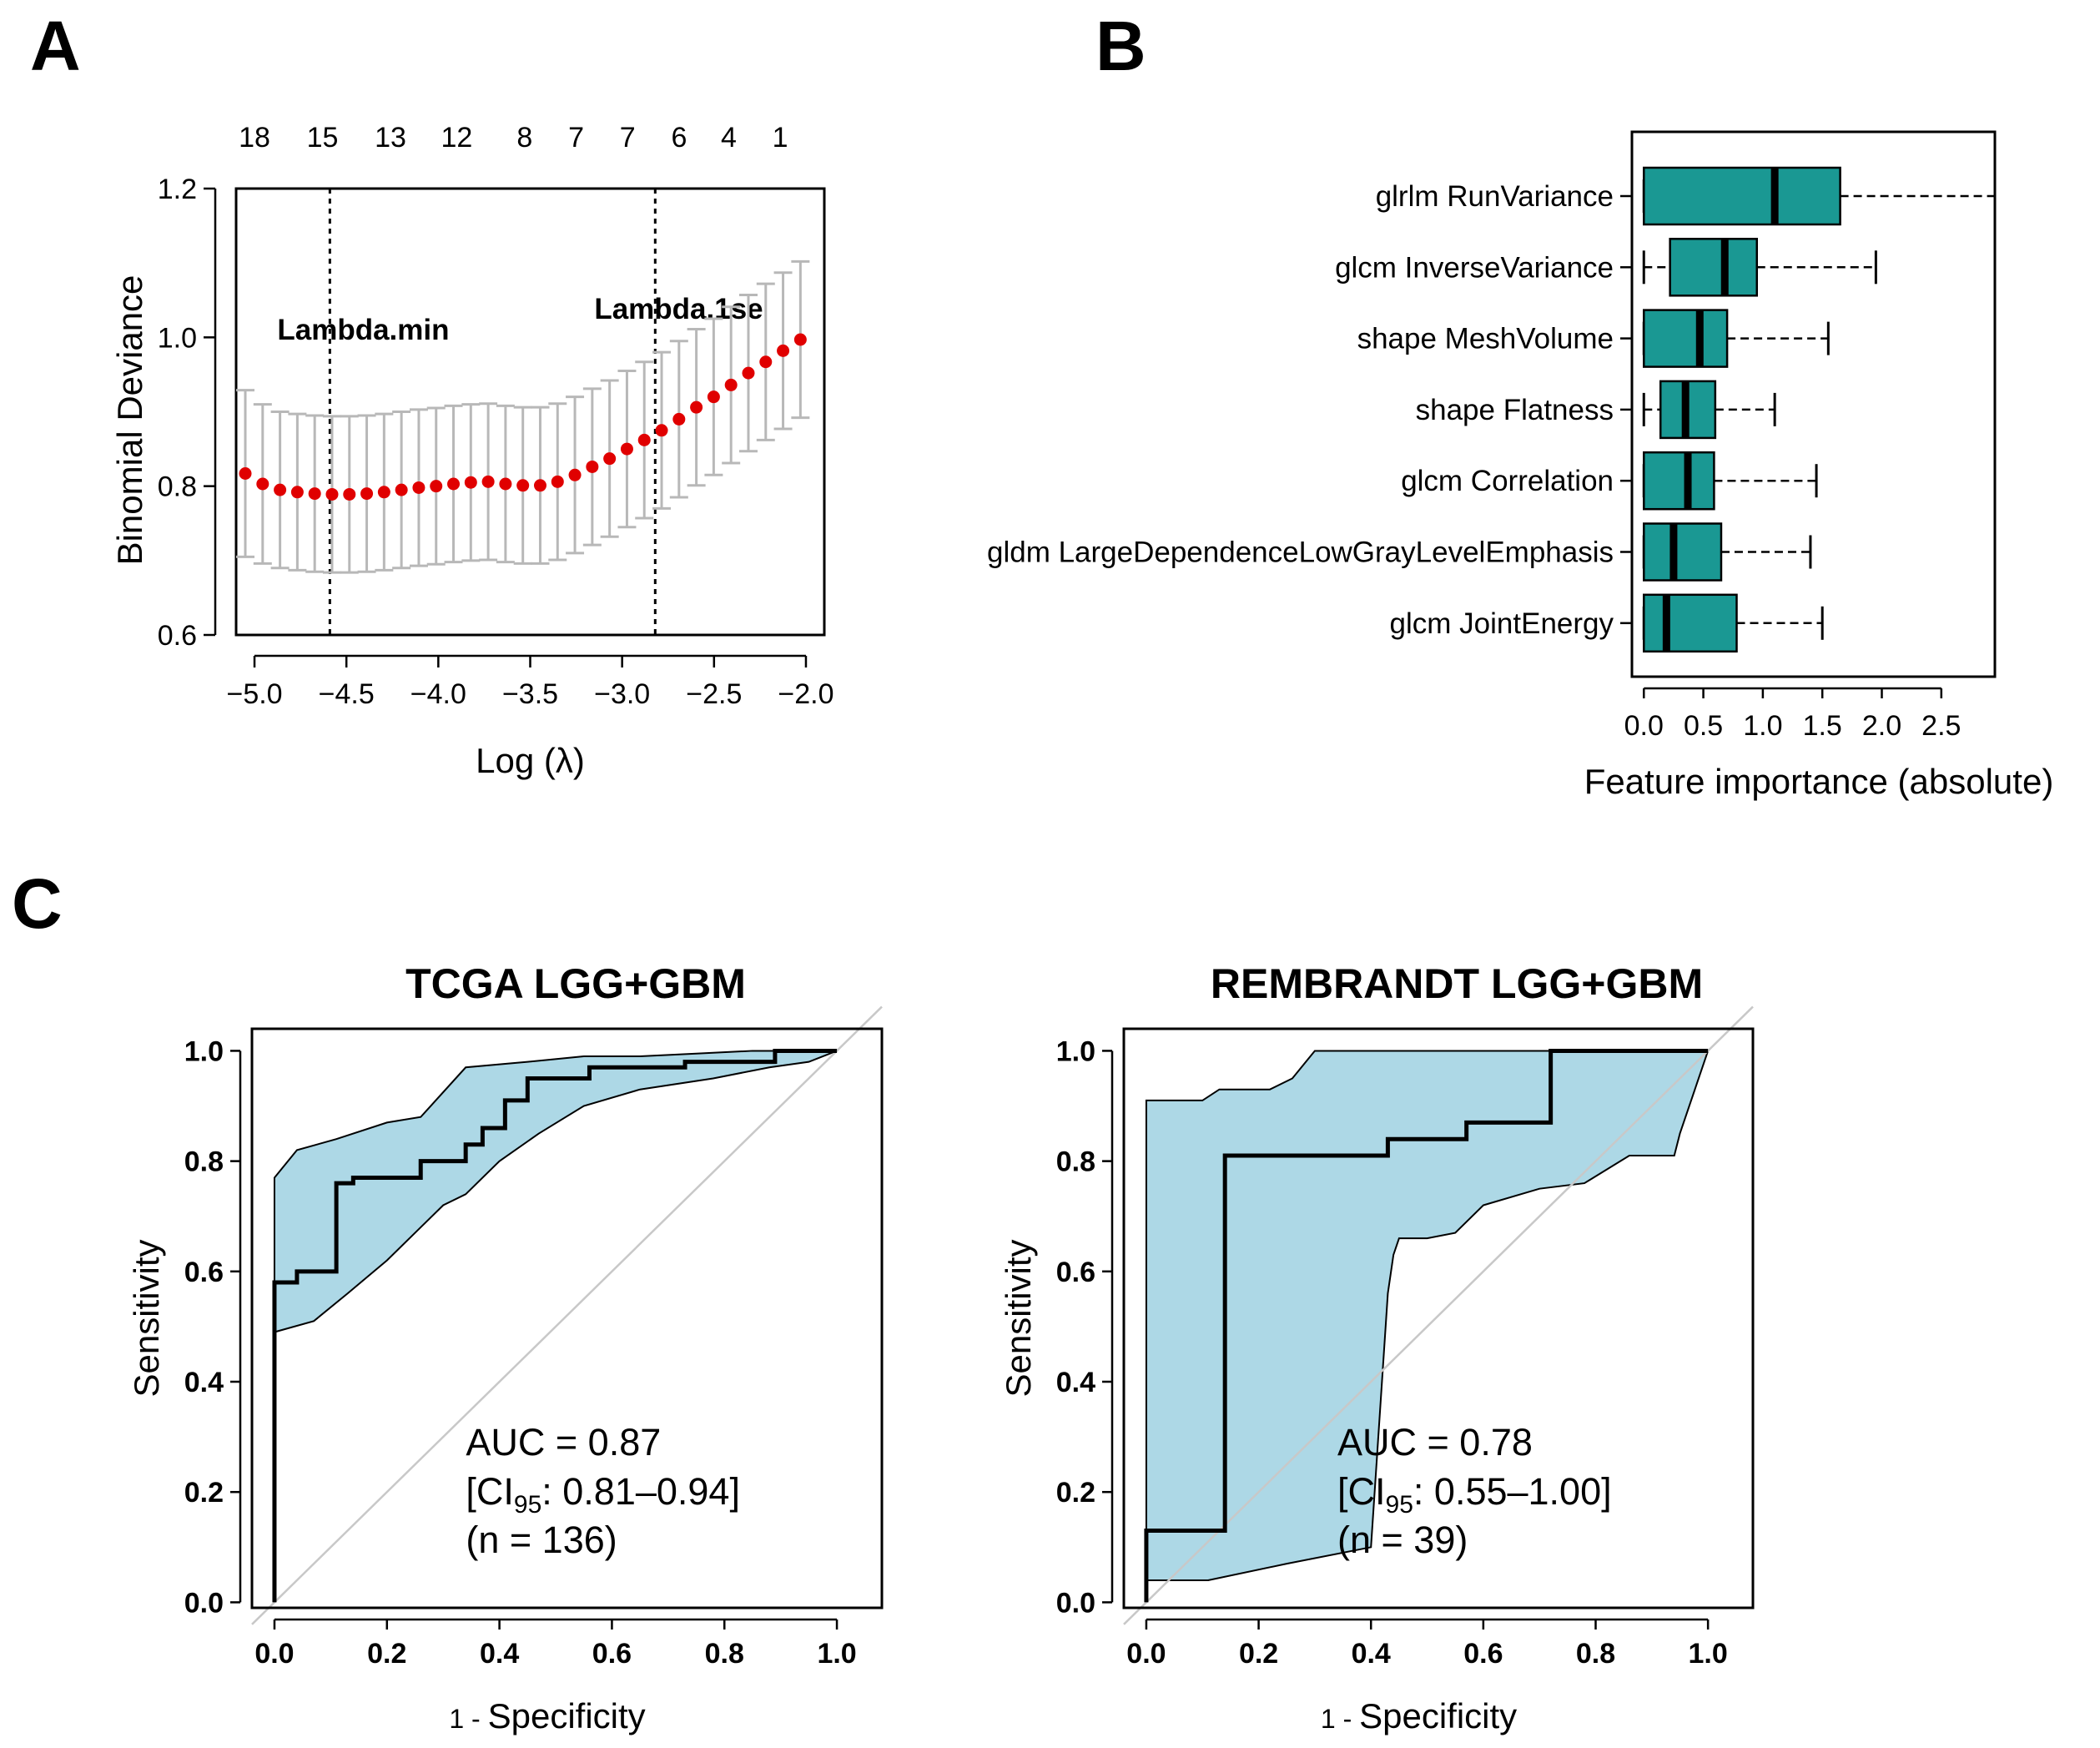  Describe the element at coordinates (38, 904) in the screenshot. I see `panel-letter-c: C` at that location.